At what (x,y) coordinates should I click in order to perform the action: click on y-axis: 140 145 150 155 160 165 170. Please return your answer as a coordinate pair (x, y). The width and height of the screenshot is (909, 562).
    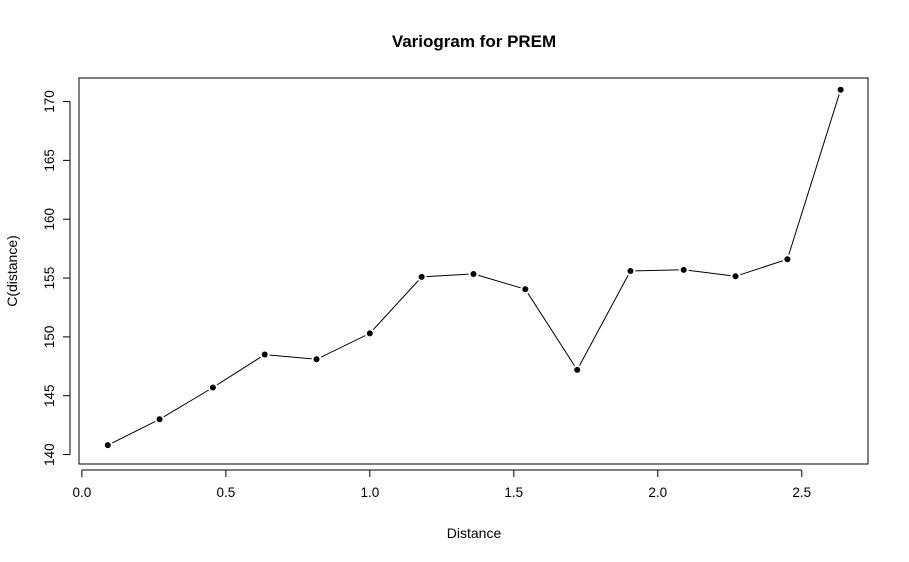
    Looking at the image, I should click on (56, 278).